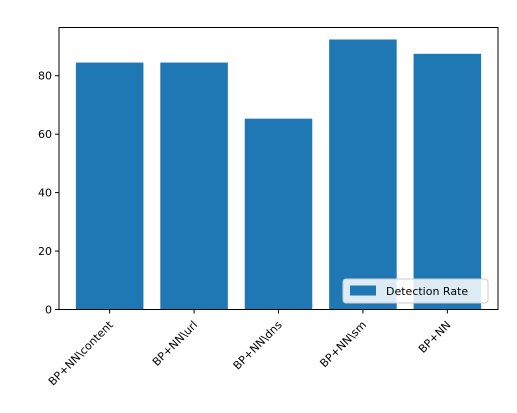  What do you see at coordinates (48, 310) in the screenshot?
I see `y-tick-label: 0` at bounding box center [48, 310].